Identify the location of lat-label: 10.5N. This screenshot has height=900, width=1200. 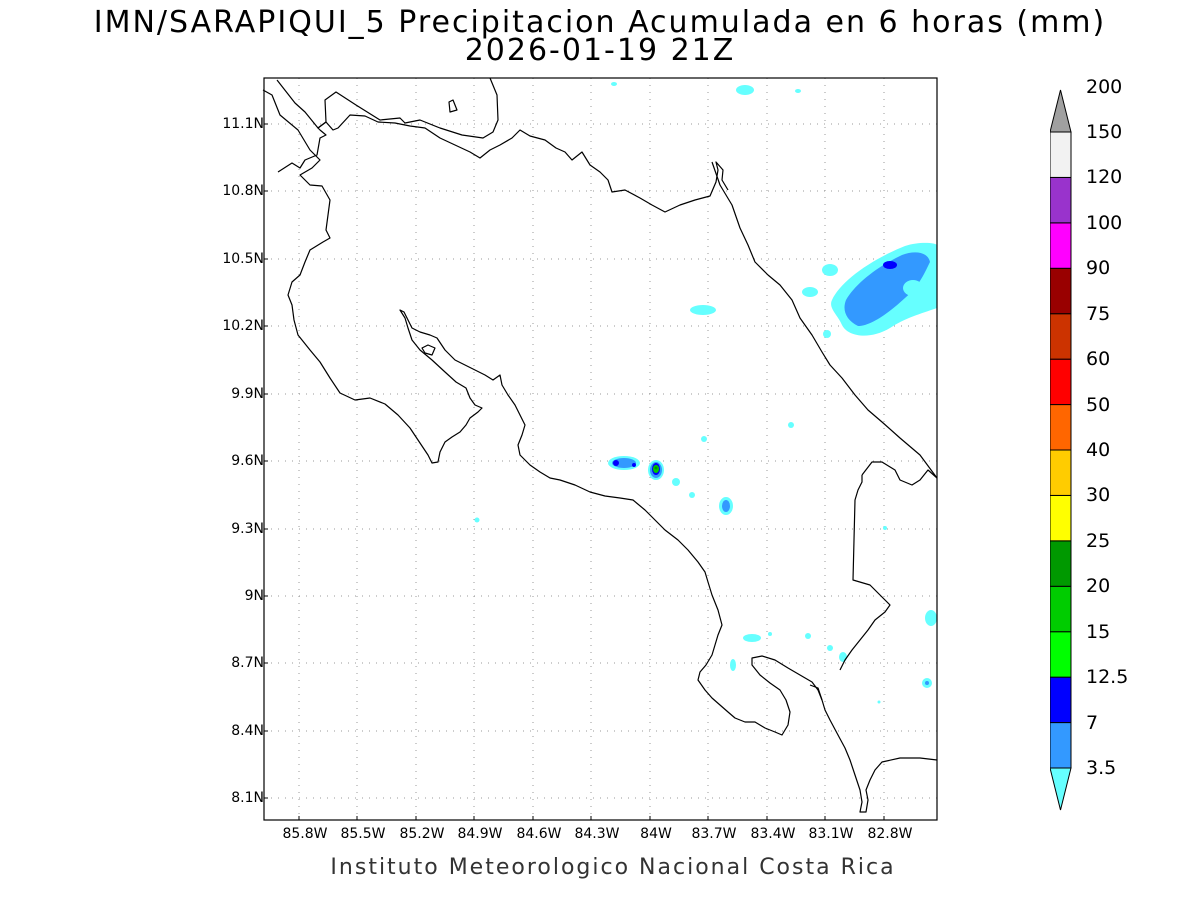
(243, 259).